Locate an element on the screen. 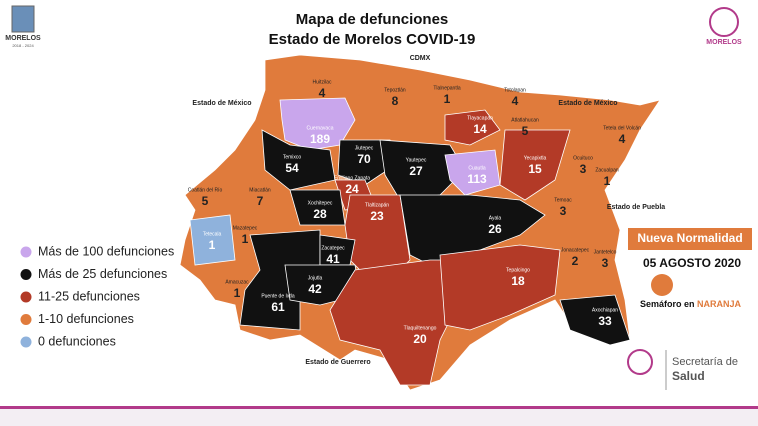  logo-left-shield is located at coordinates (23, 19).